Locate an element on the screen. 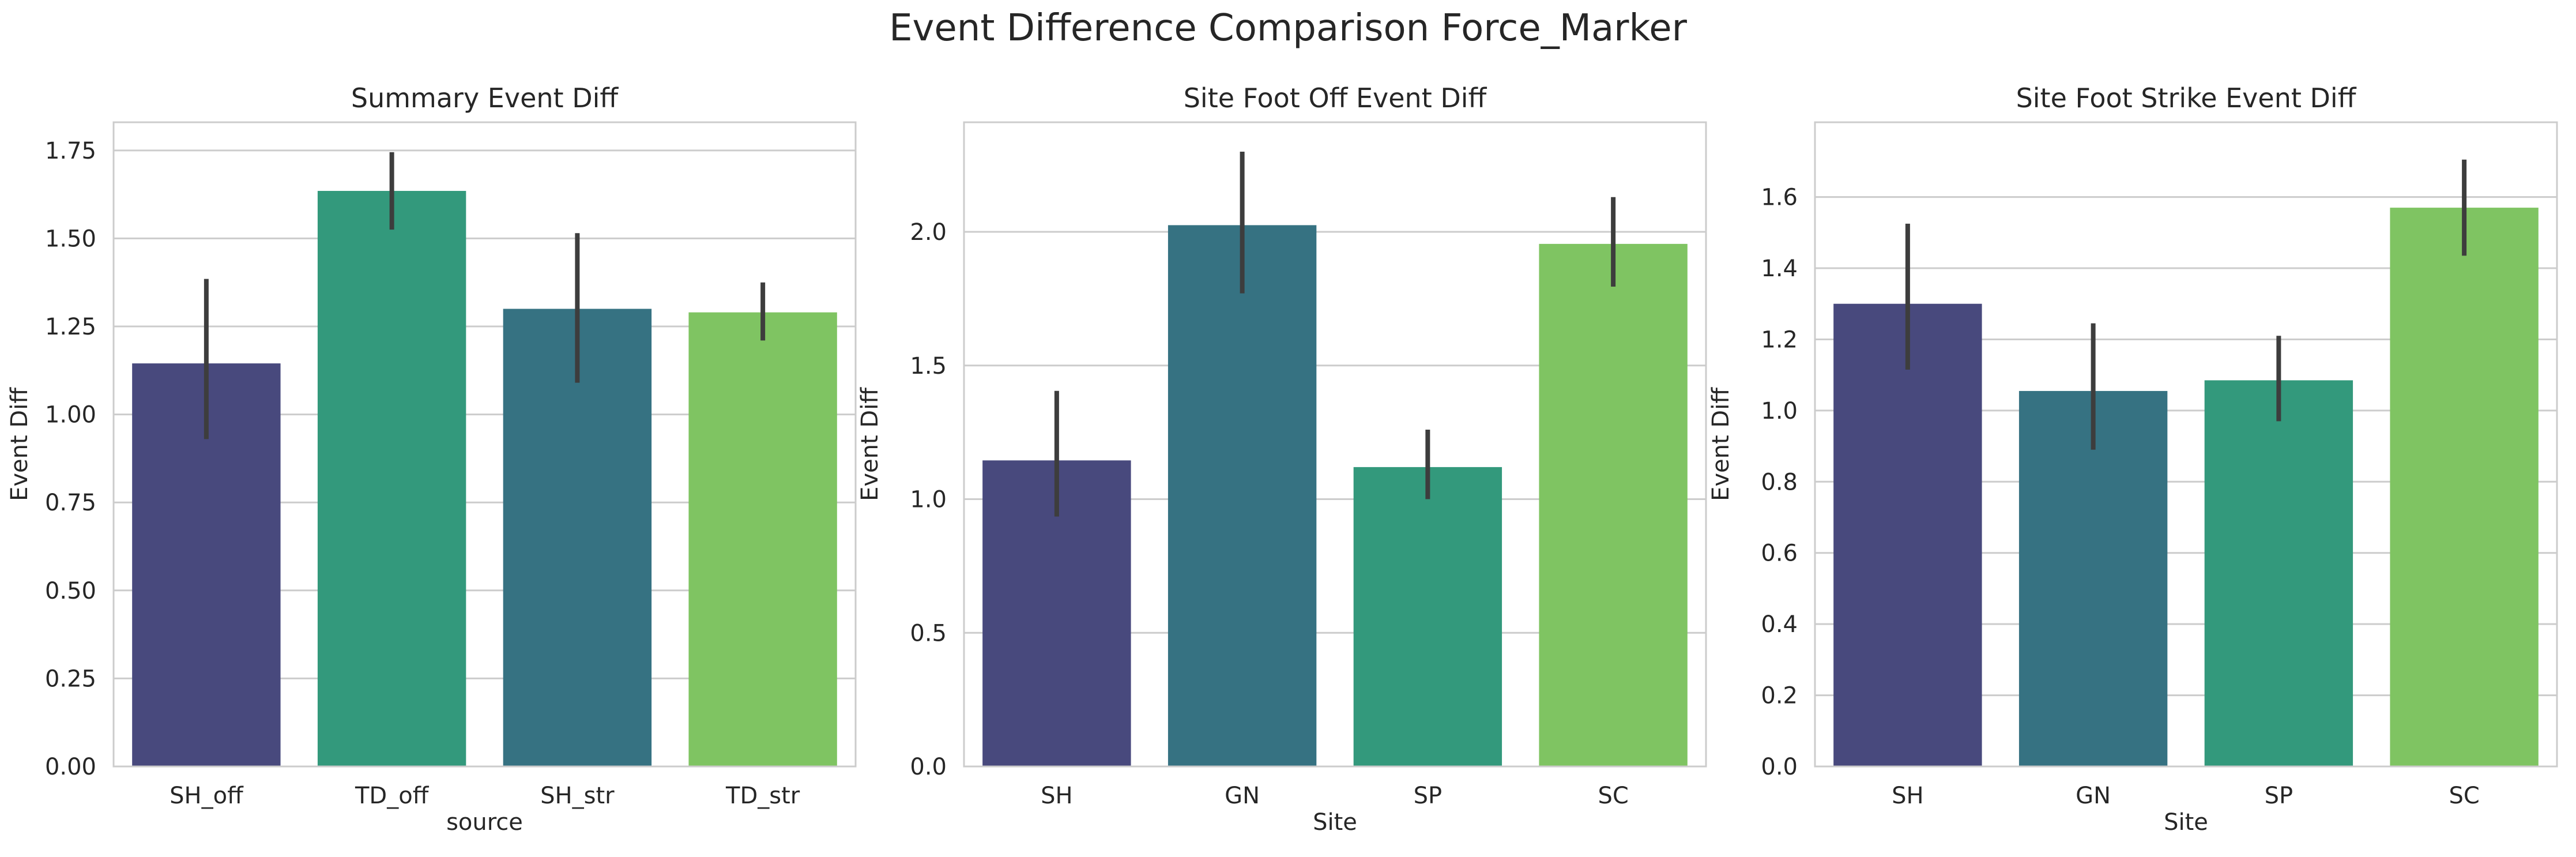 The image size is (2576, 857). y-tick-label: 2.0 is located at coordinates (928, 232).